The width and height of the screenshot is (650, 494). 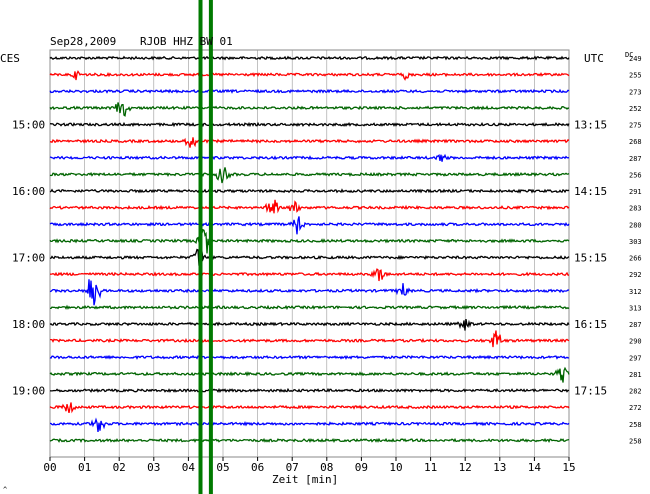 What do you see at coordinates (635, 175) in the screenshot?
I see `dc-value: 256` at bounding box center [635, 175].